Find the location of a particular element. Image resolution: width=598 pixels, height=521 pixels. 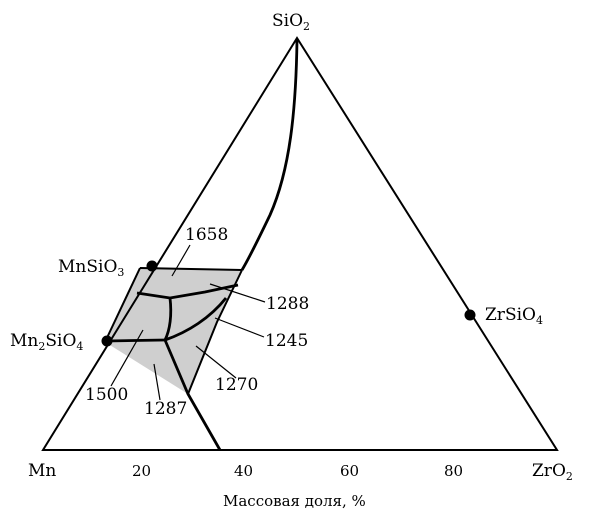

temp-label-1500: 1500 is located at coordinates (106, 395).